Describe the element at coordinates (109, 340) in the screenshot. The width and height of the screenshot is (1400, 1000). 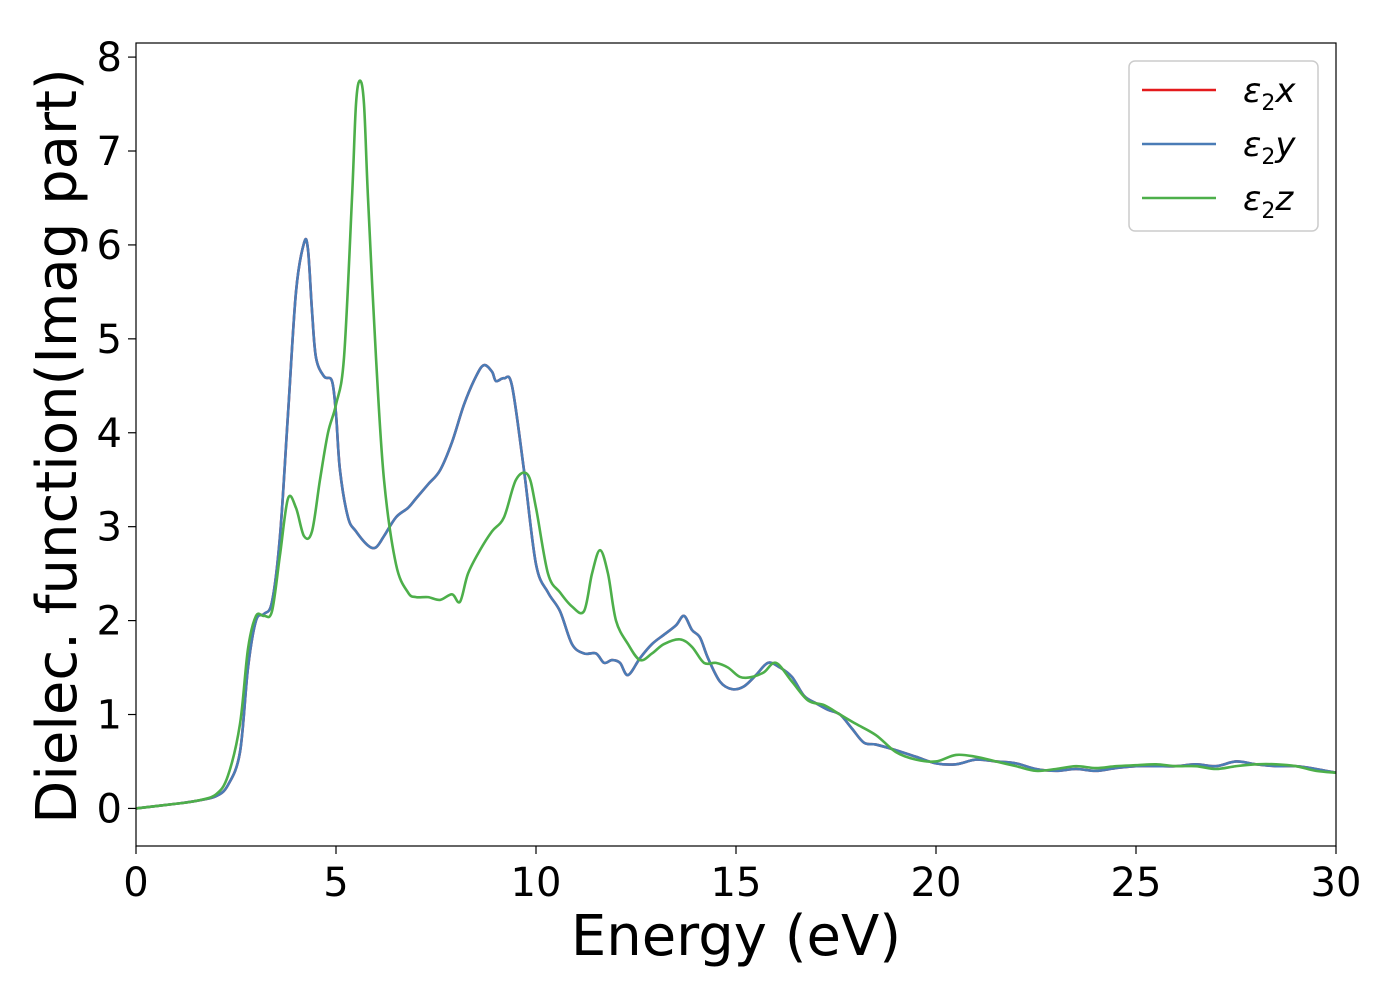
I see `y-tick-label: 5` at that location.